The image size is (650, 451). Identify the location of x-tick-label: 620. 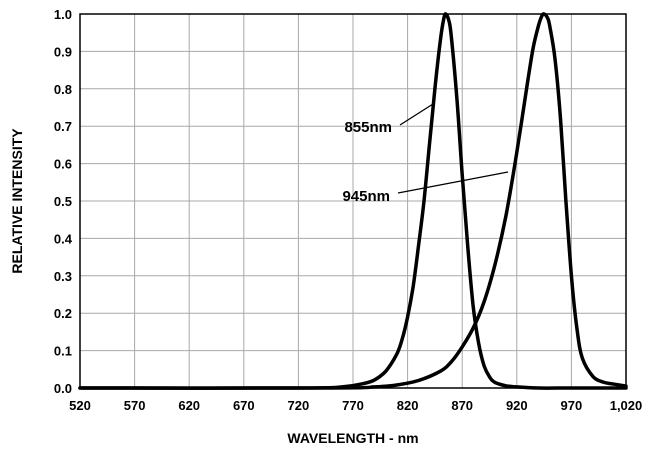
(189, 405).